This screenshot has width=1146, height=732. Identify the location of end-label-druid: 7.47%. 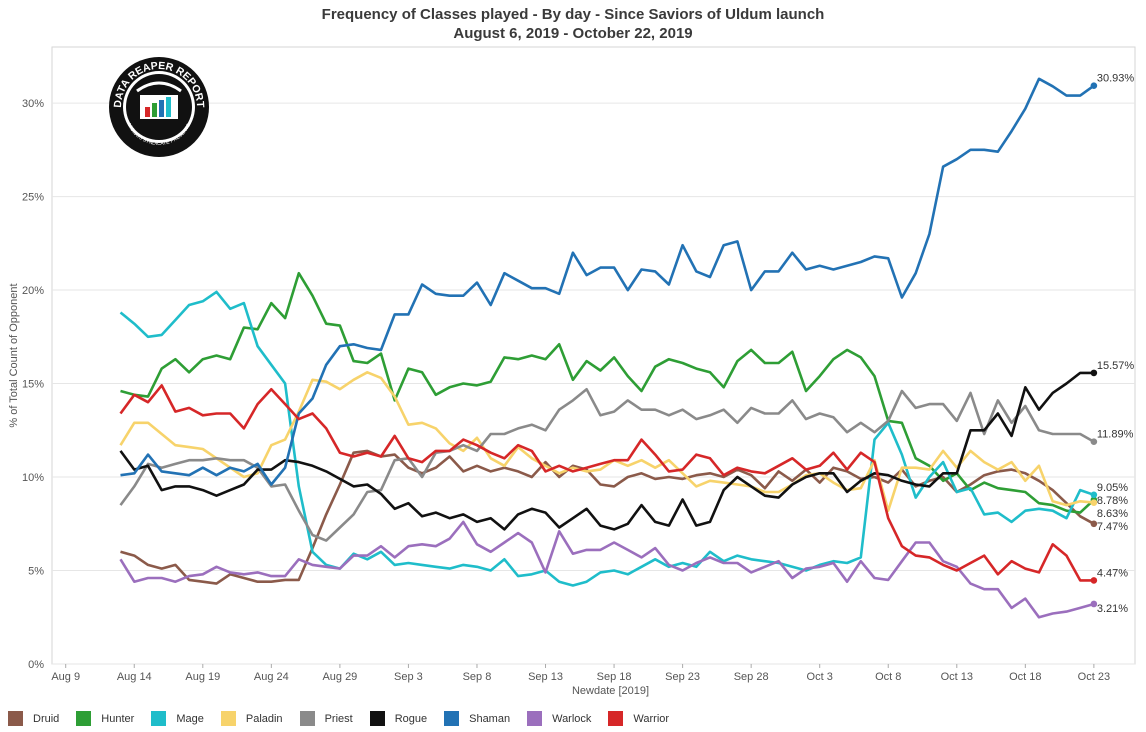
(1112, 527).